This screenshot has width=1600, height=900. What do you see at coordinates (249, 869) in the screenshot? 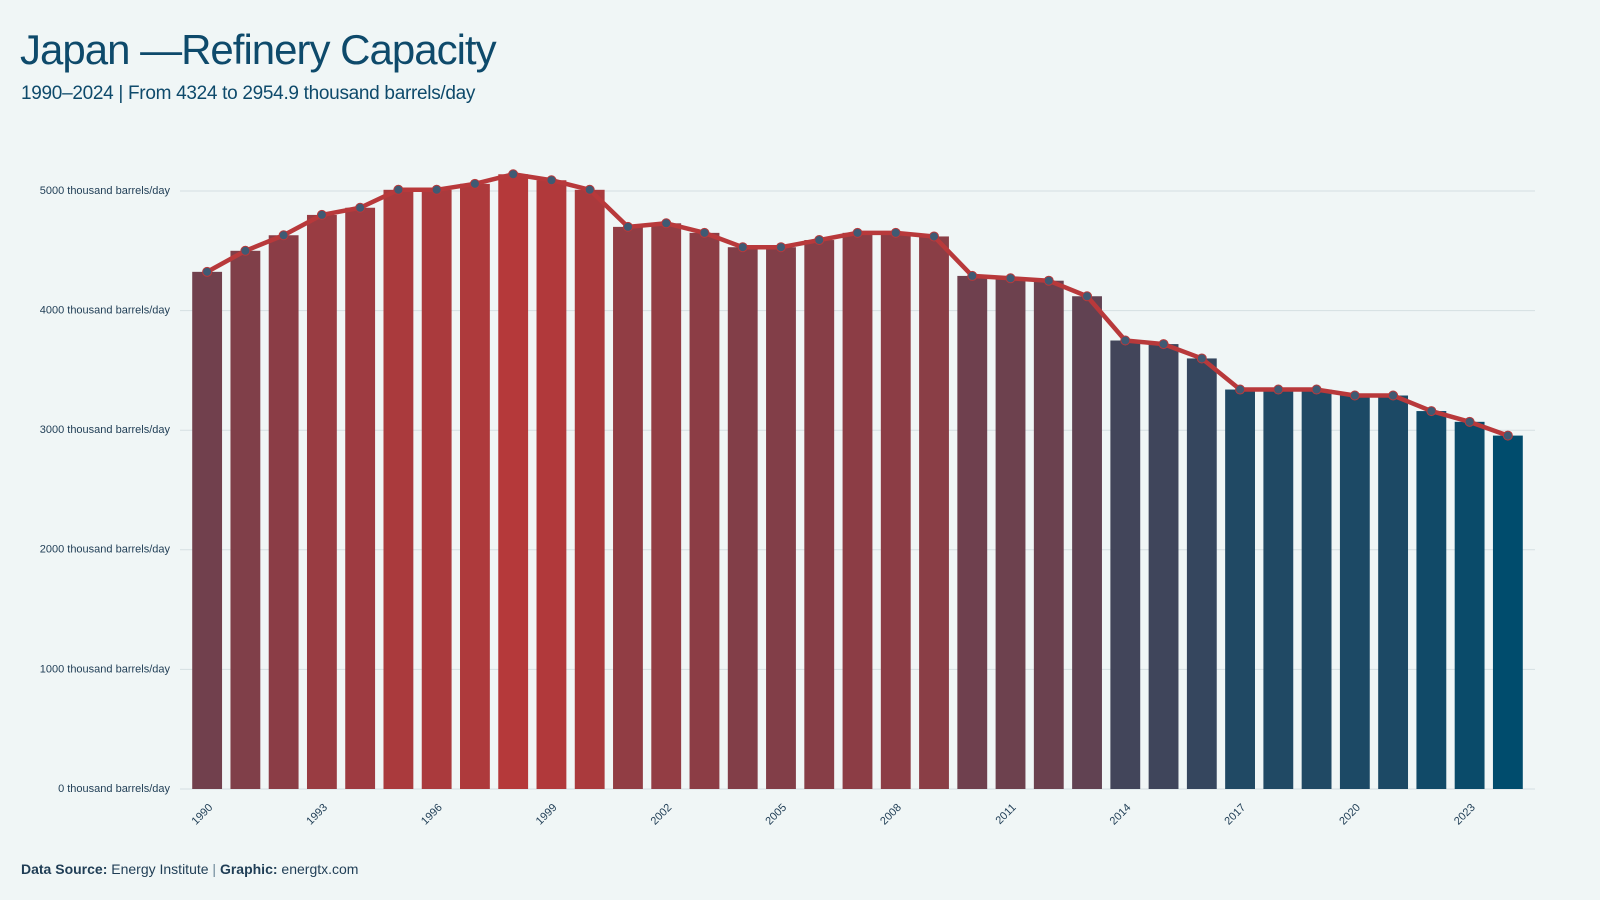
I see `graphic-label: Graphic:` at bounding box center [249, 869].